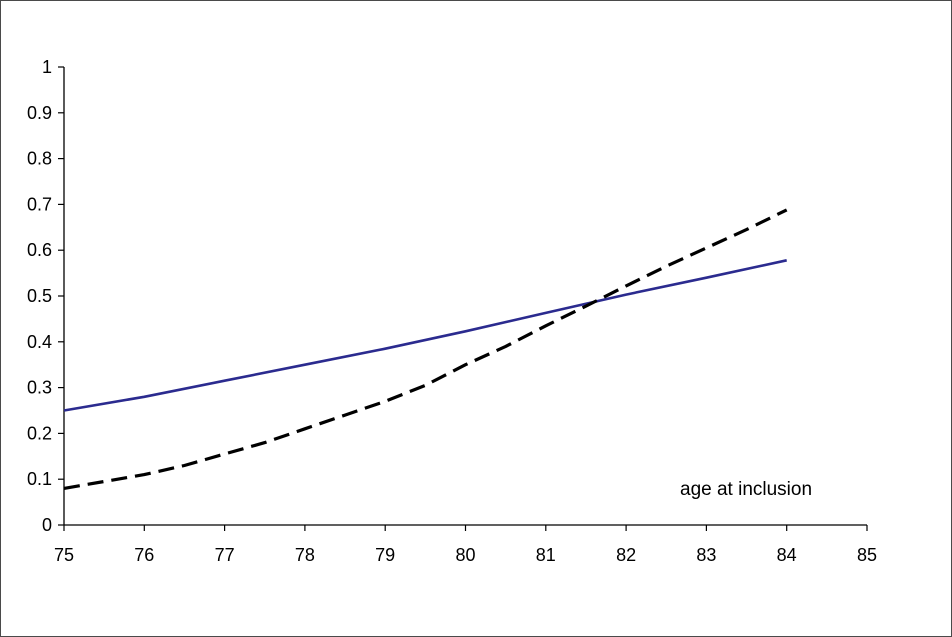  What do you see at coordinates (39, 388) in the screenshot?
I see `y-tick-label: 0.3` at bounding box center [39, 388].